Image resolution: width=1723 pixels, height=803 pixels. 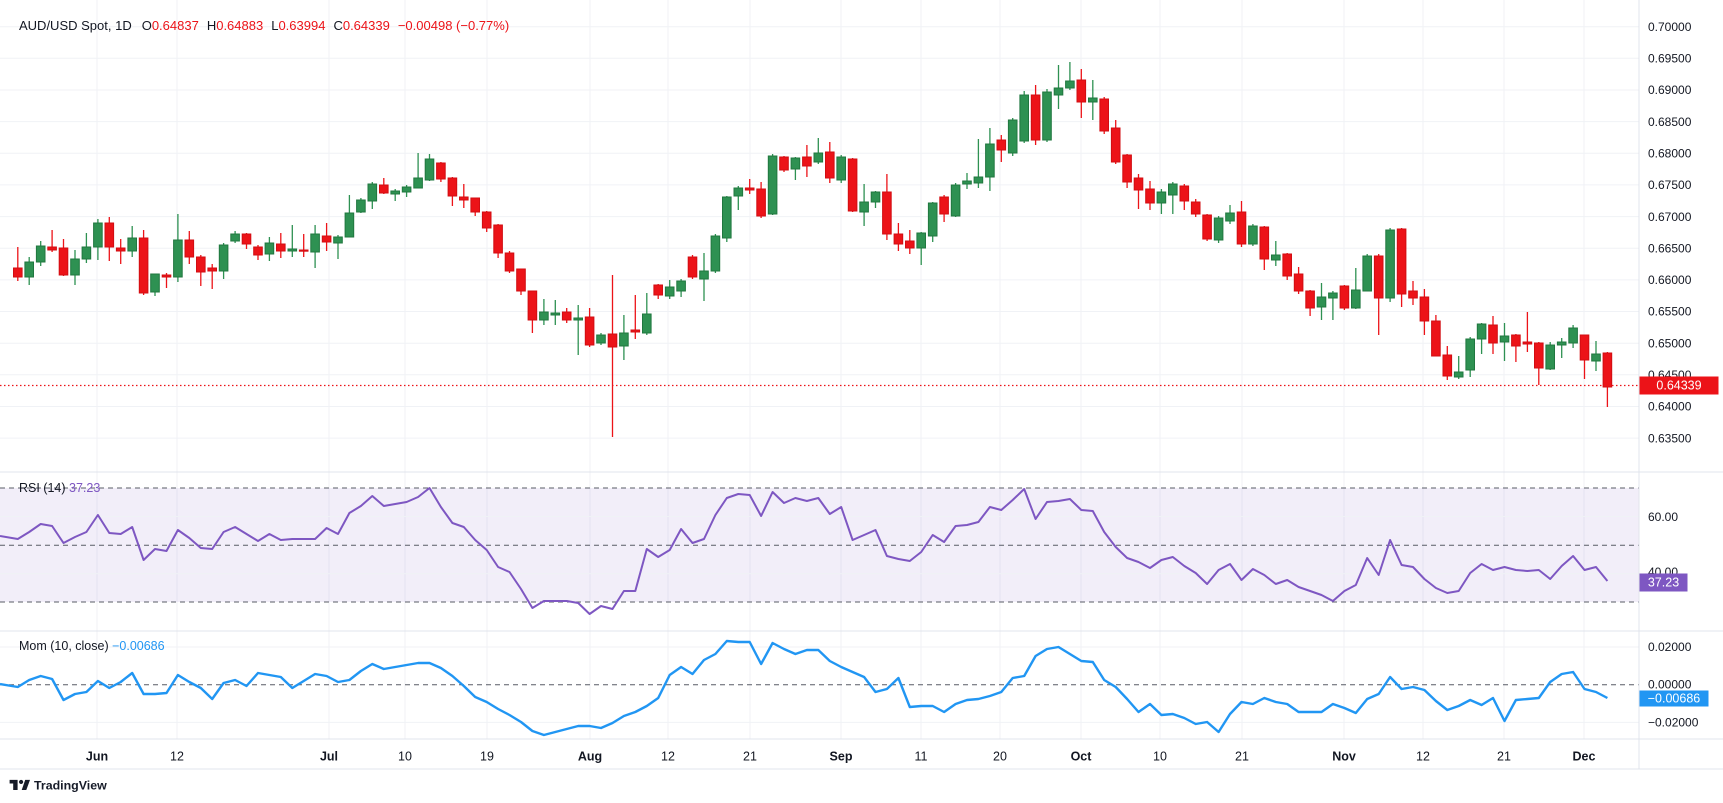 I want to click on svg-text: 0.67000, so click(x=1670, y=217).